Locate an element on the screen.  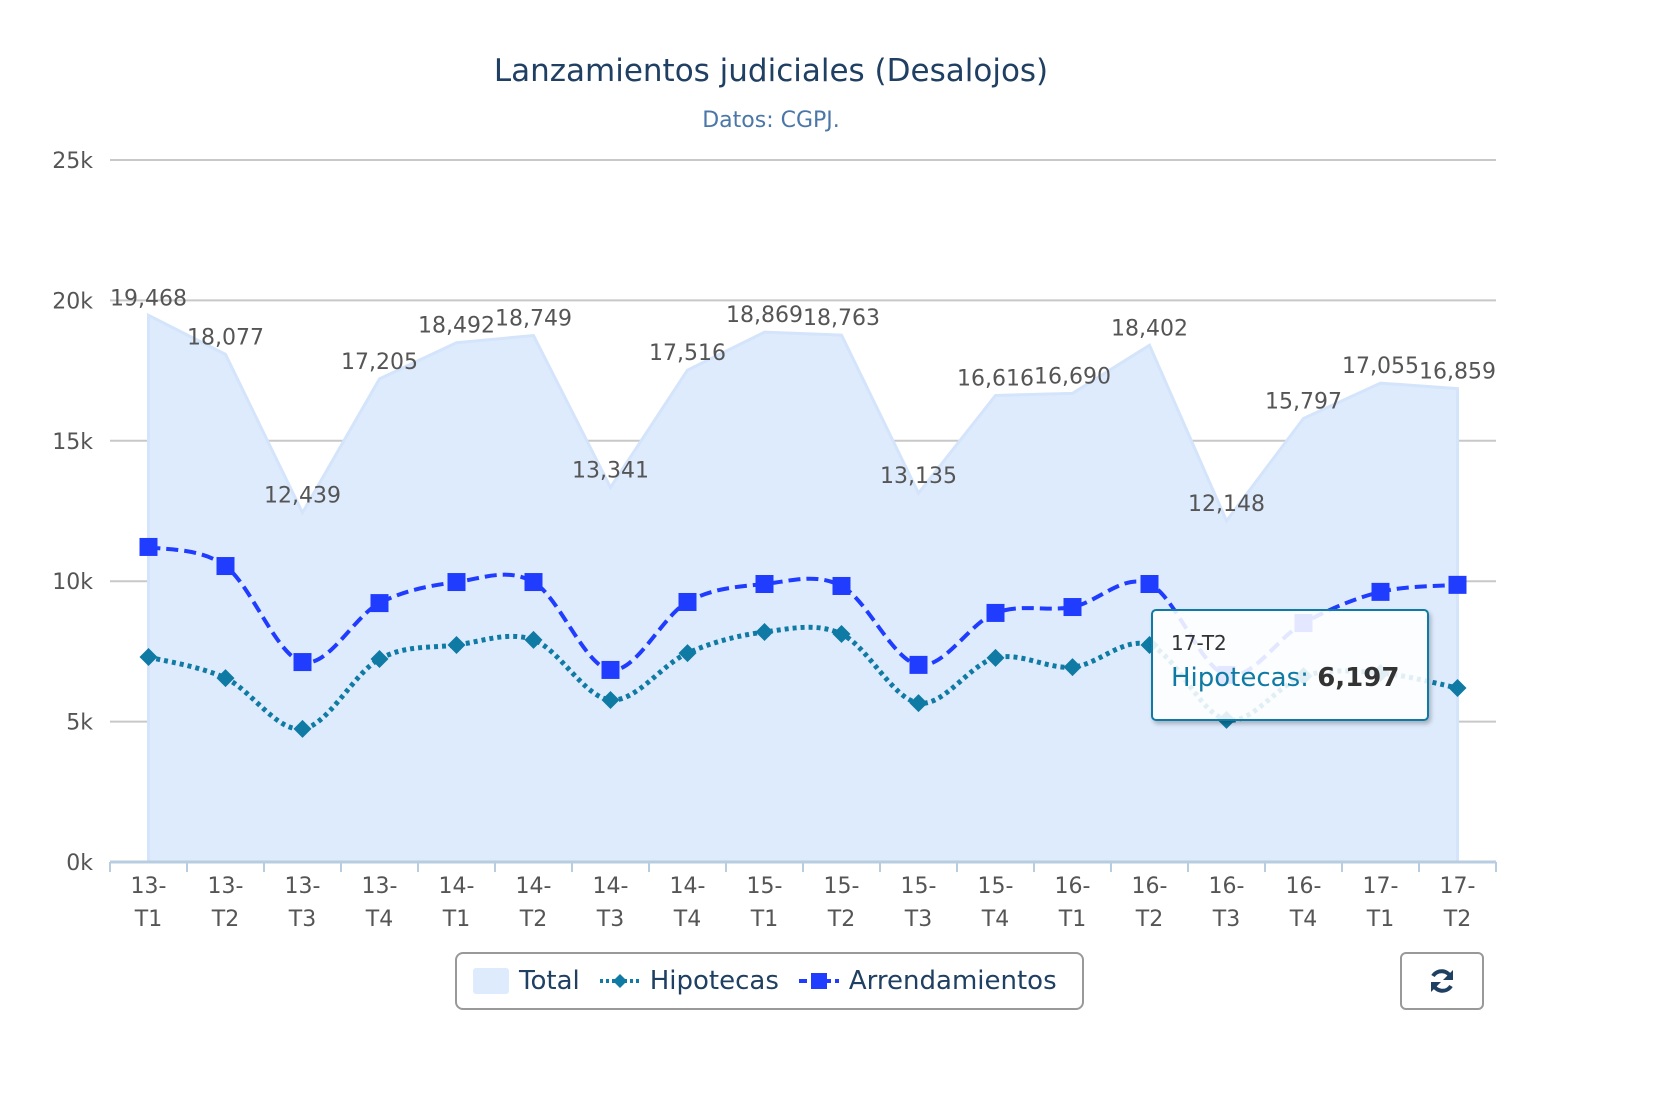
area-swatch-icon is located at coordinates (491, 981).